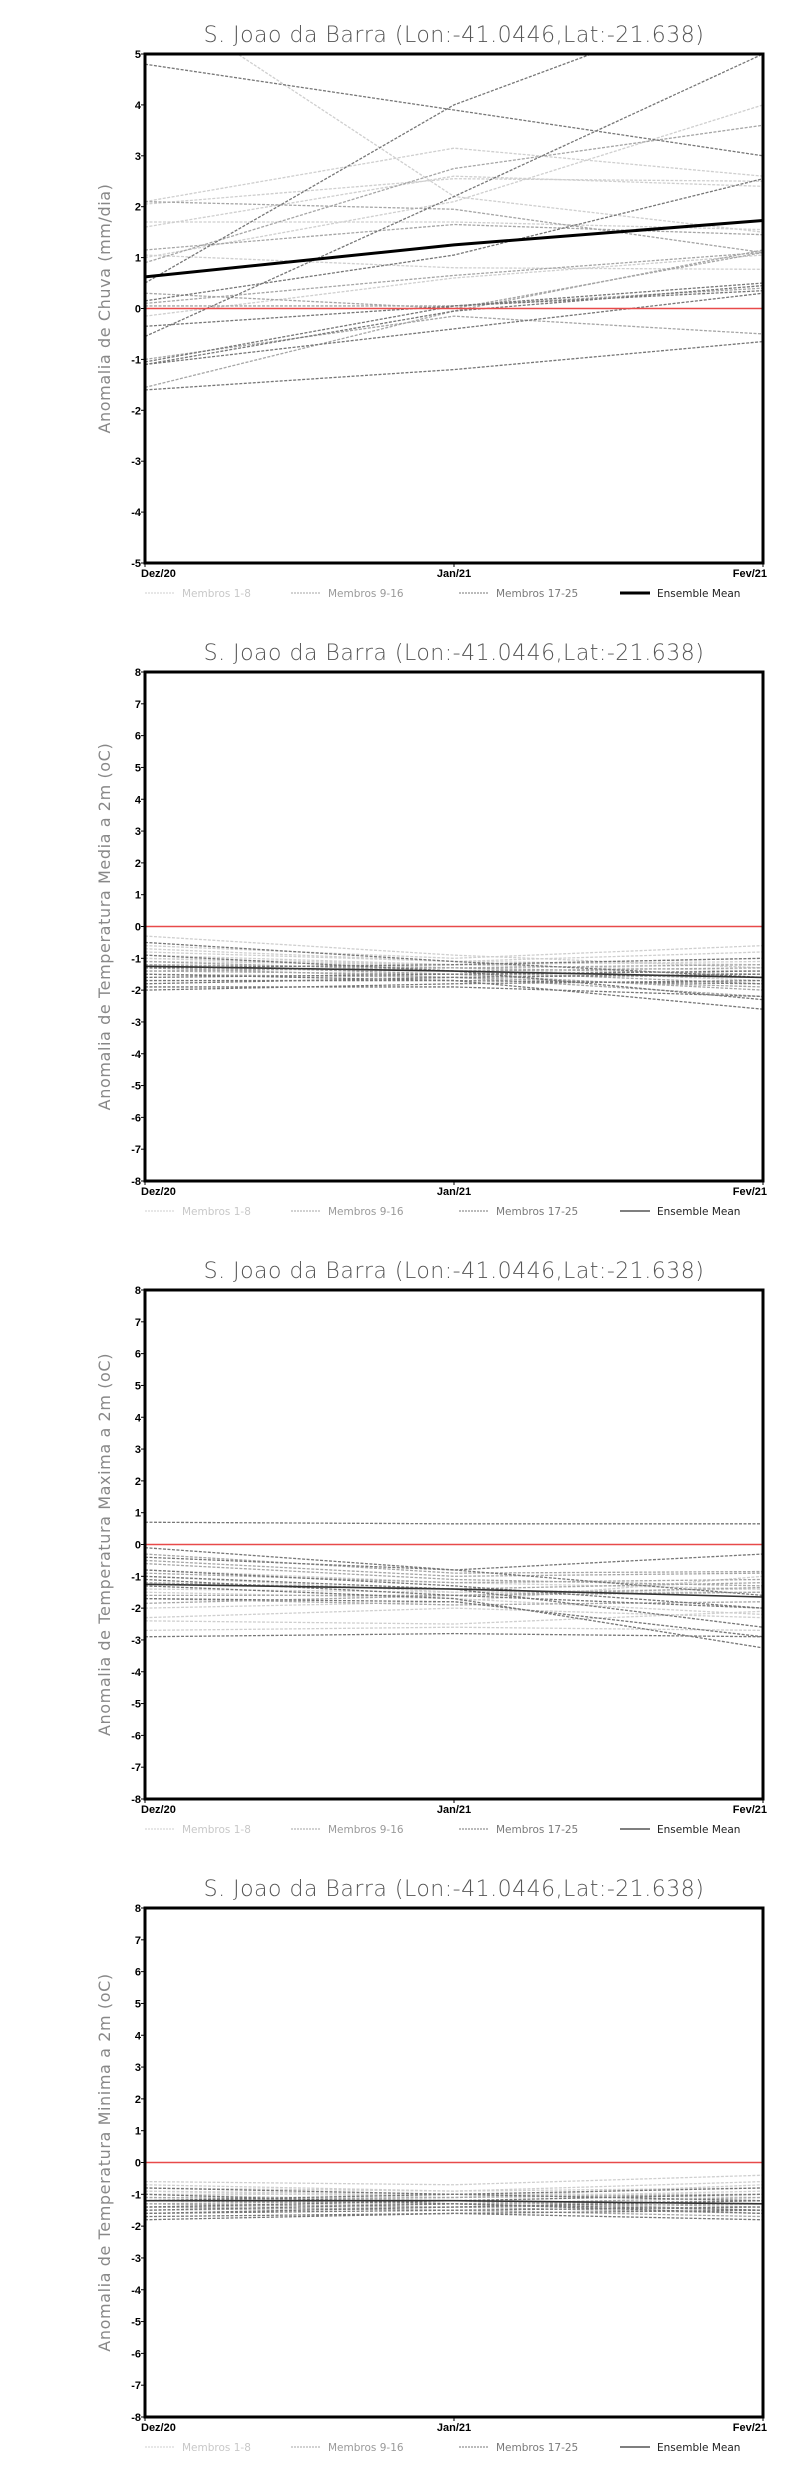 Image resolution: width=800 pixels, height=2472 pixels. Describe the element at coordinates (138, 800) in the screenshot. I see `y-tick-label: 4` at that location.